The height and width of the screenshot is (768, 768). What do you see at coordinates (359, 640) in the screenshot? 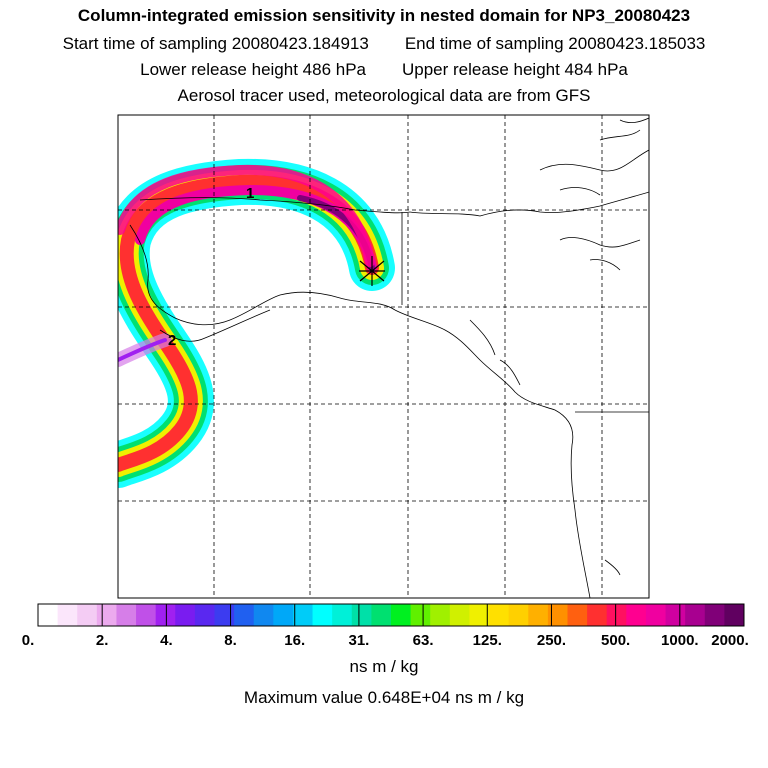
I see `colorbar-tick-label: 31.` at bounding box center [359, 640].